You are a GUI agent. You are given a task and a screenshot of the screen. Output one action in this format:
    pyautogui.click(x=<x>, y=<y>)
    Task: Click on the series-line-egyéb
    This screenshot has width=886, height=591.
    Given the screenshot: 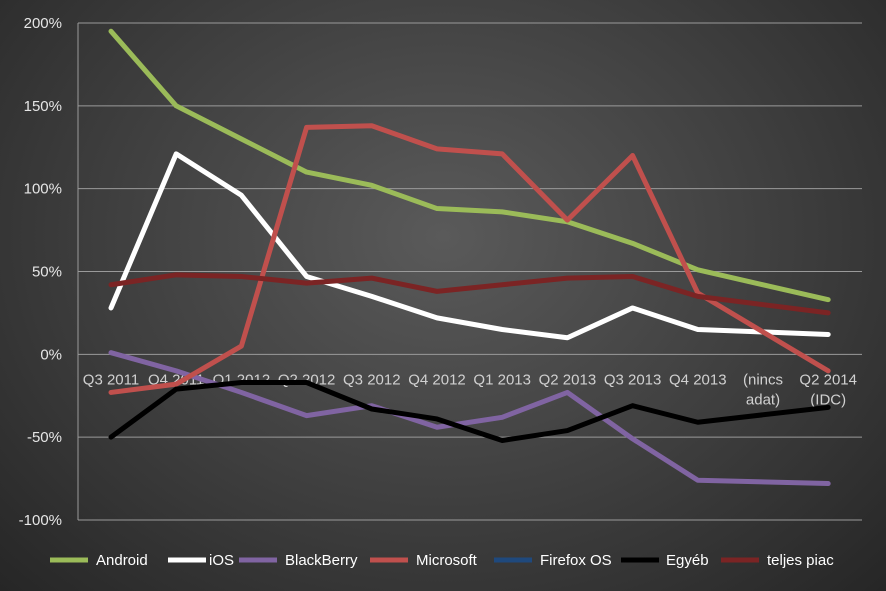 What is the action you would take?
    pyautogui.click(x=469, y=411)
    